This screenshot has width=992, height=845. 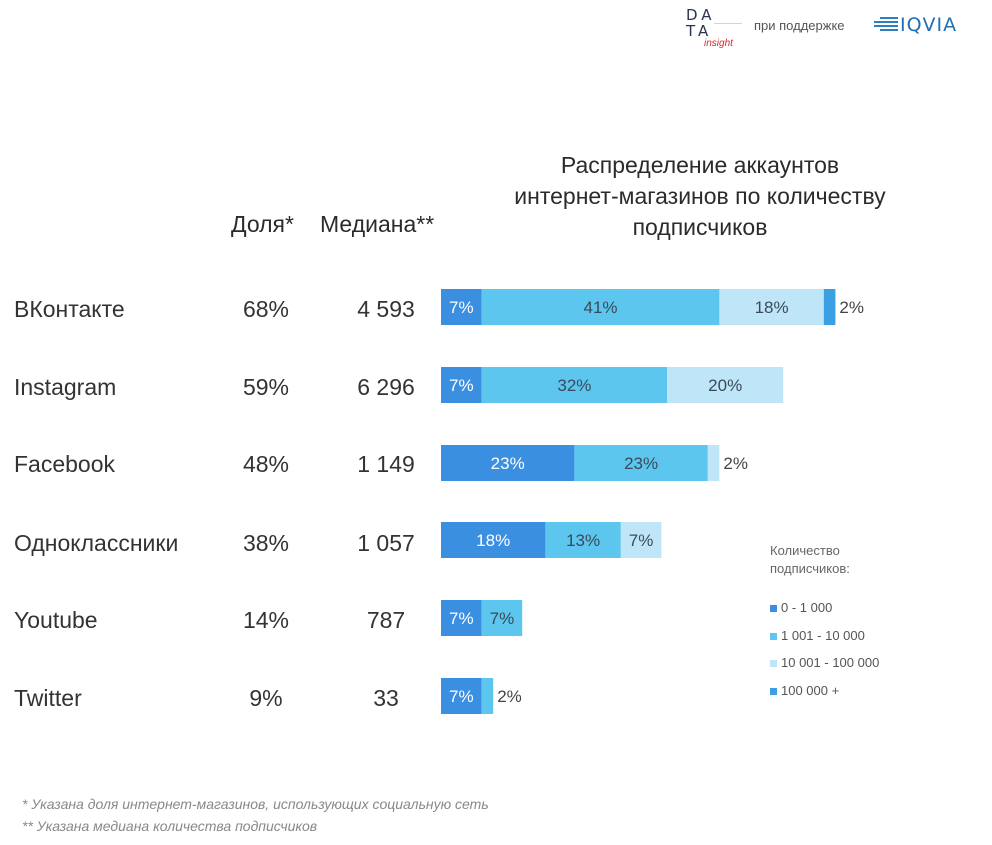 What do you see at coordinates (700, 227) in the screenshot?
I see `chart-title-line: подписчиков` at bounding box center [700, 227].